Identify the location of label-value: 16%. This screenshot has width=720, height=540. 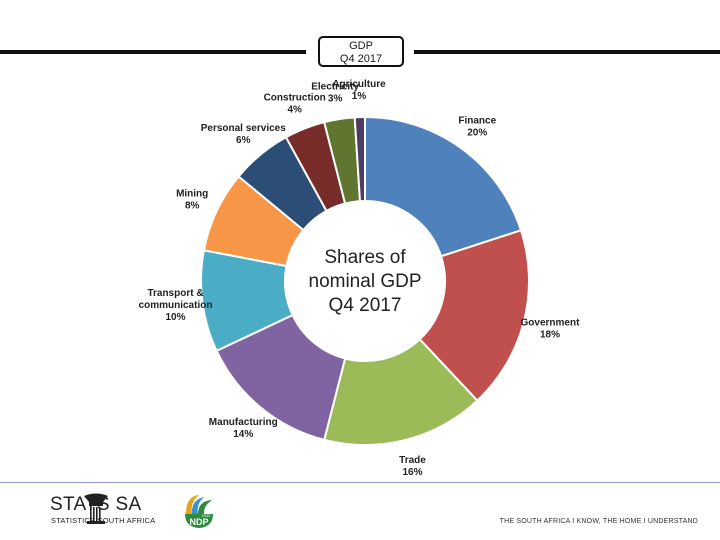
(412, 472).